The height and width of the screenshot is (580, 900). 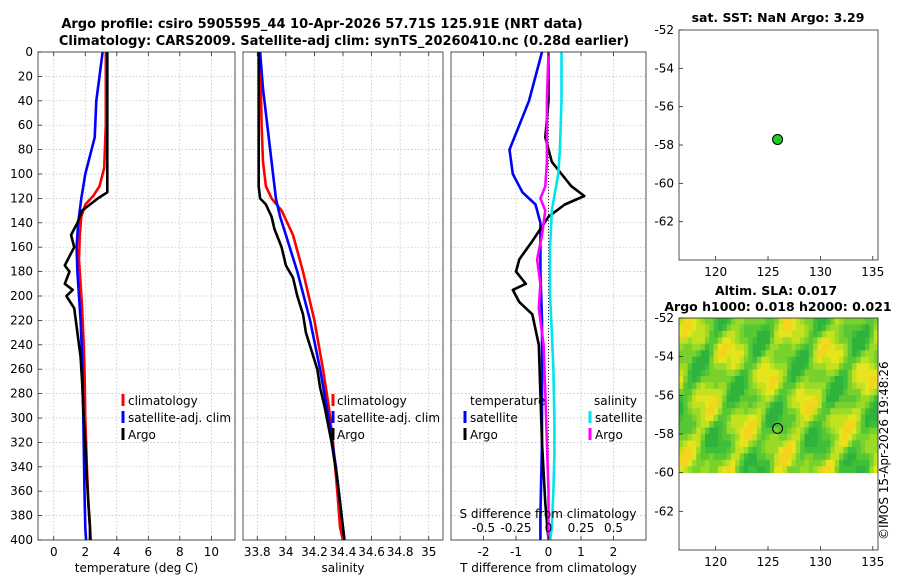 I want to click on y-tick-label: 0, so click(x=29, y=52).